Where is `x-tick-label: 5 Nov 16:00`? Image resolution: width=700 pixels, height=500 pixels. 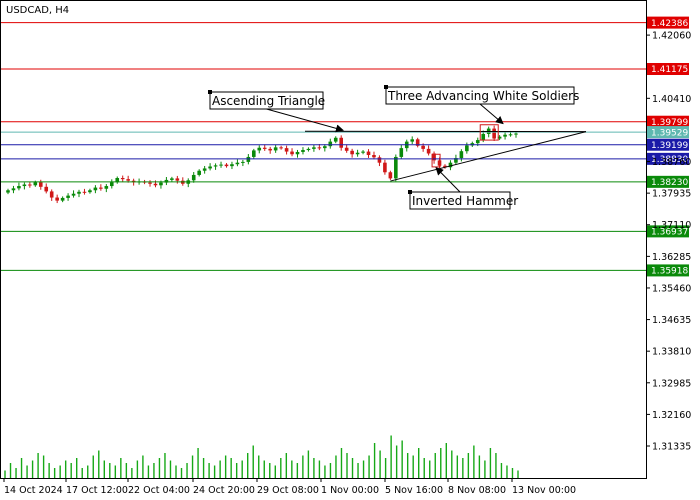 x-tick-label: 5 Nov 16:00 is located at coordinates (414, 490).